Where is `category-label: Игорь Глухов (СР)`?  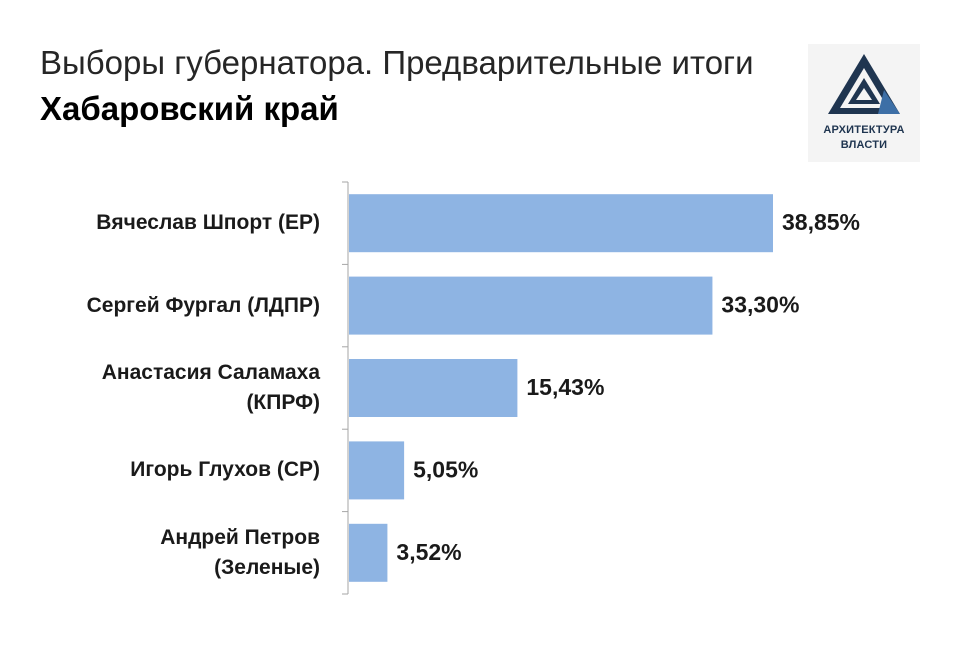 category-label: Игорь Глухов (СР) is located at coordinates (170, 470).